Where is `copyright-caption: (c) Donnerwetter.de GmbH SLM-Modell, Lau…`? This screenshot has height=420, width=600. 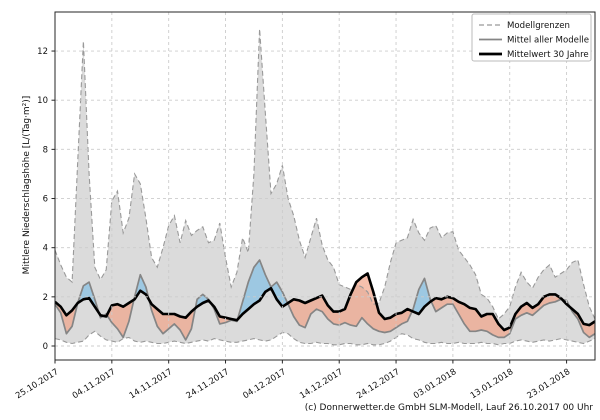 copyright-caption: (c) Donnerwetter.de GmbH SLM-Modell, Lau… is located at coordinates (448, 408).